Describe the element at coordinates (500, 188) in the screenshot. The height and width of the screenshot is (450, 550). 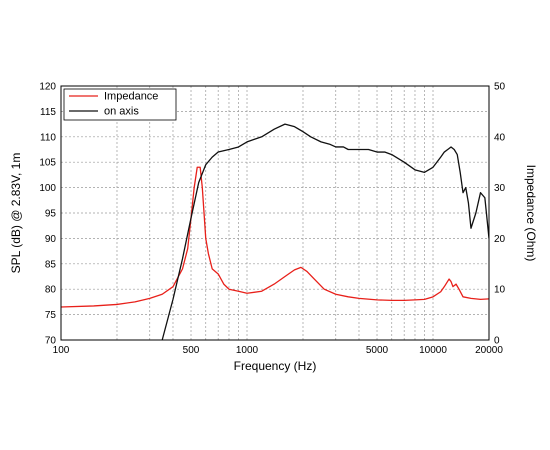
I see `y-tick-label-right: 30` at that location.